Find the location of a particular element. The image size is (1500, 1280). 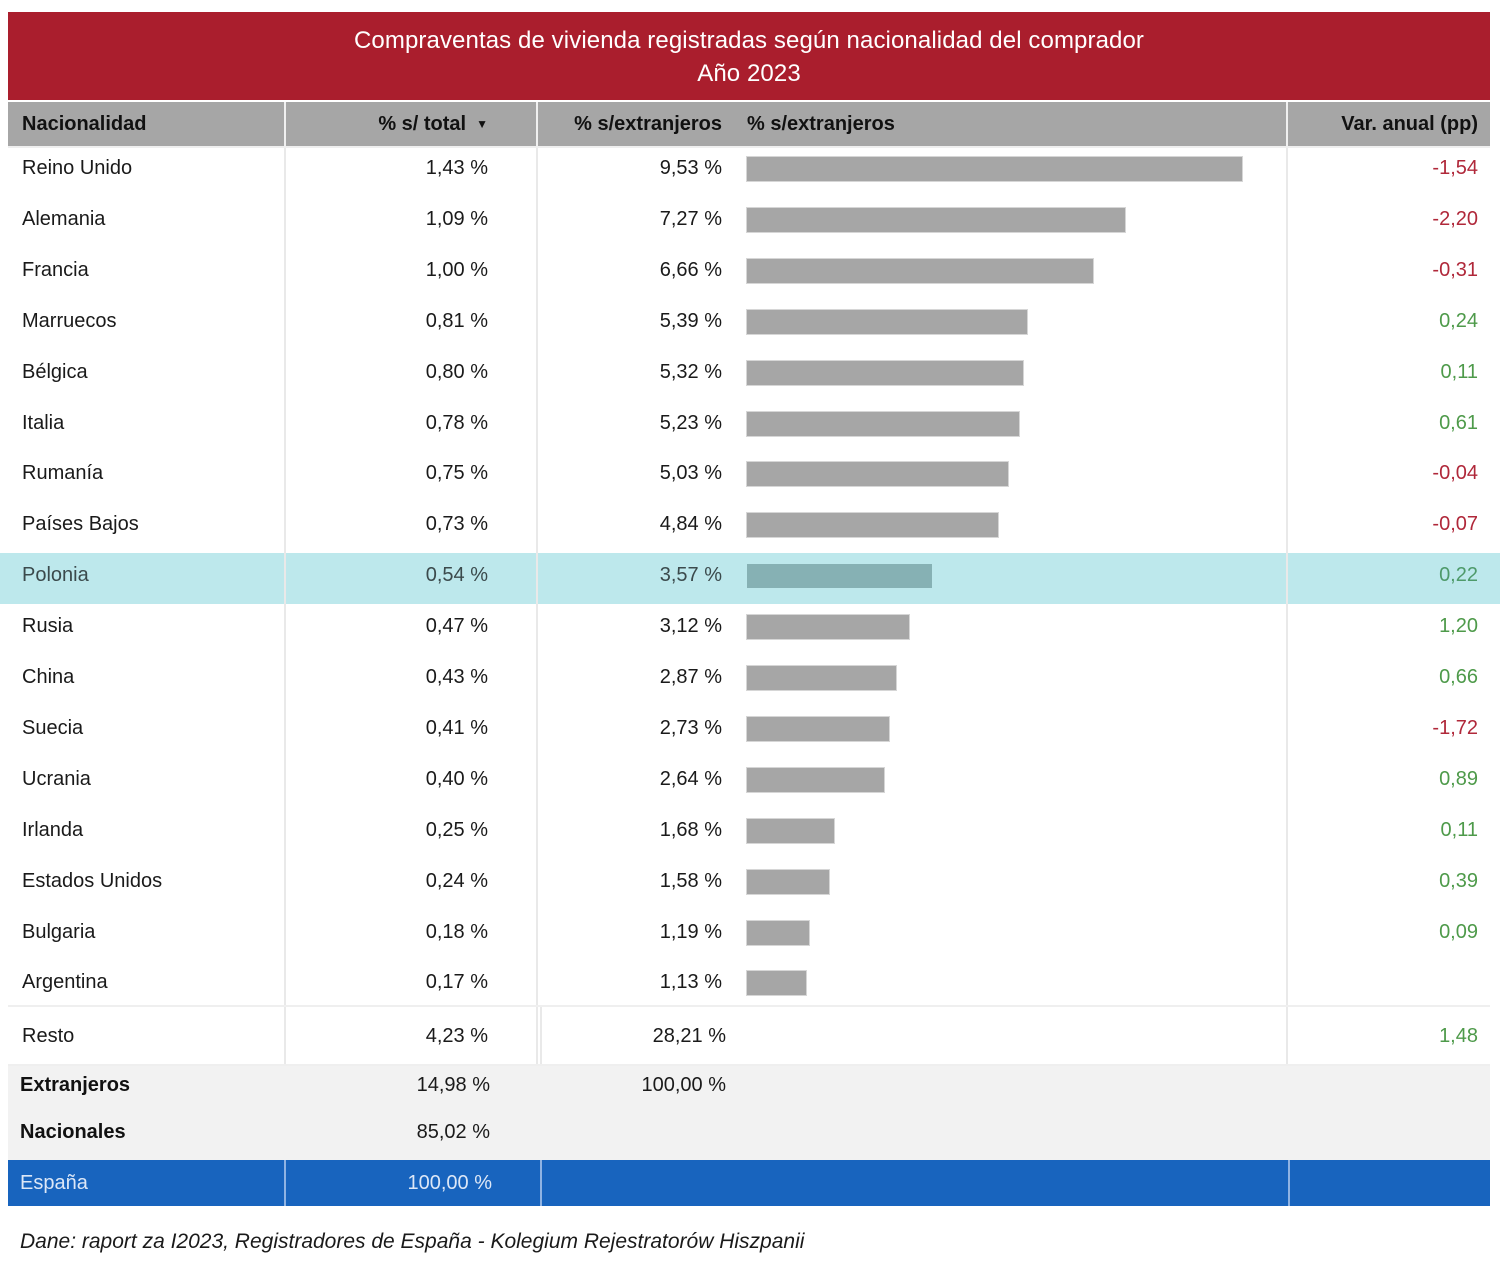

header-nationality: Nacionalidad is located at coordinates (84, 124).